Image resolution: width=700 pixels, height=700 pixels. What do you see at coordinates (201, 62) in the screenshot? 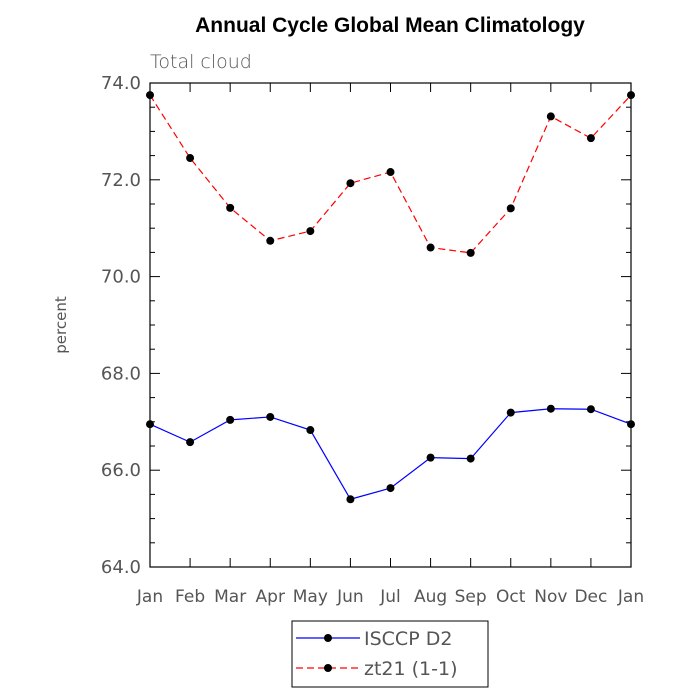
I see `chart-subtitle: Total cloud` at bounding box center [201, 62].